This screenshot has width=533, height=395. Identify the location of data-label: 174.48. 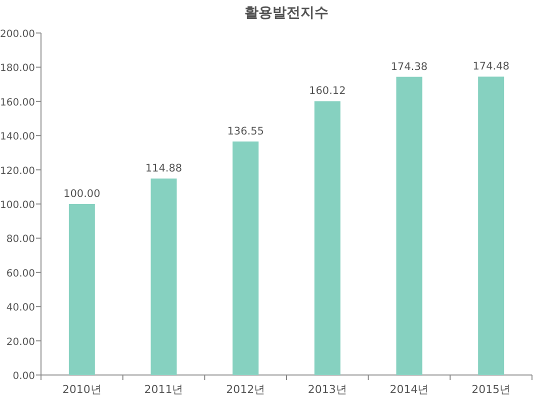
(491, 66).